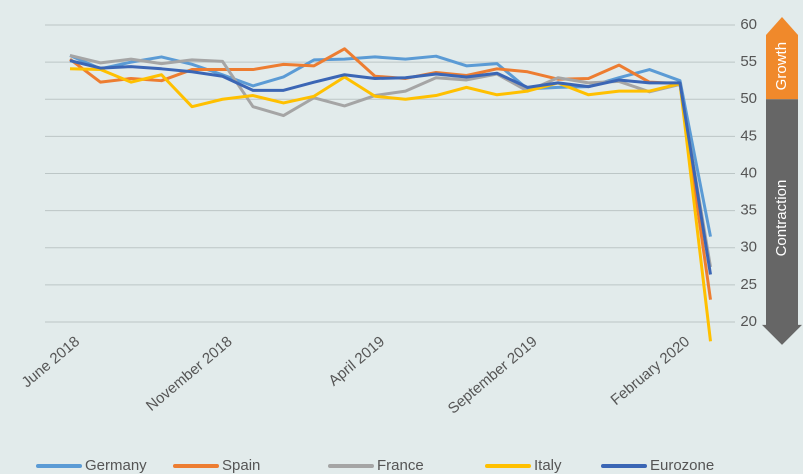  I want to click on annotation: Growth, so click(781, 66).